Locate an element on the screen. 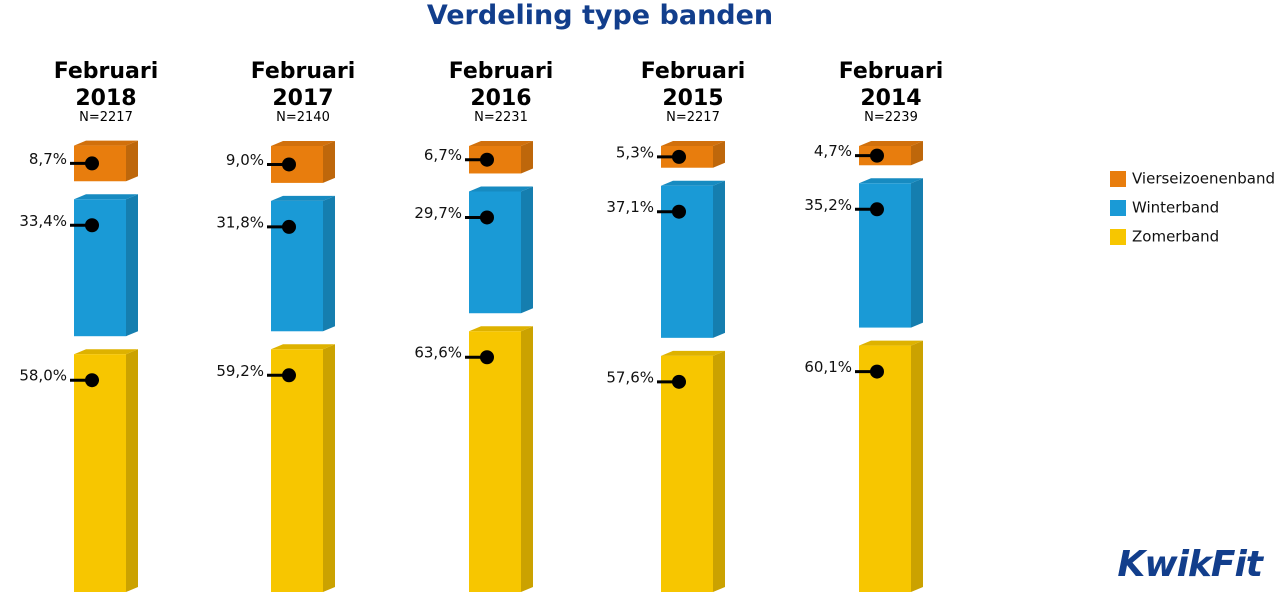  value-label: 57,6% is located at coordinates (630, 377).